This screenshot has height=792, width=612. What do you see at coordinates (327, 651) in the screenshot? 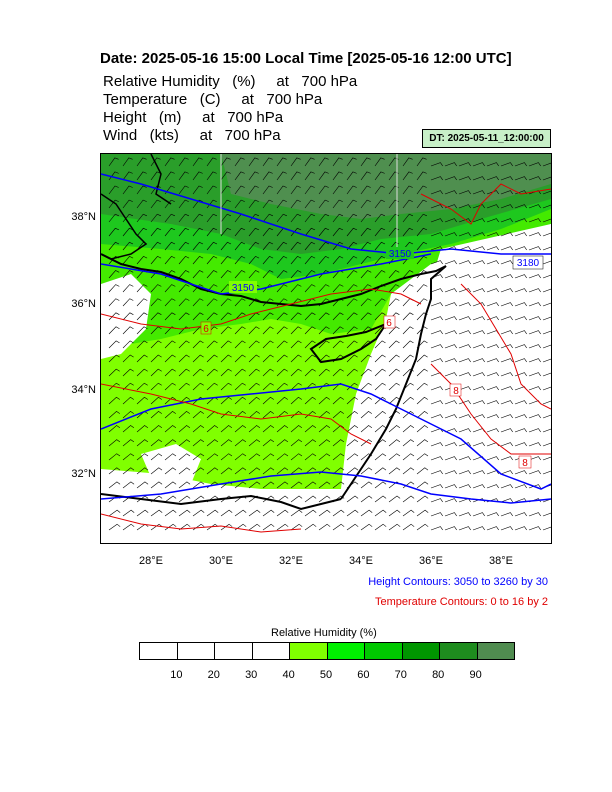
I see `colorbar` at bounding box center [327, 651].